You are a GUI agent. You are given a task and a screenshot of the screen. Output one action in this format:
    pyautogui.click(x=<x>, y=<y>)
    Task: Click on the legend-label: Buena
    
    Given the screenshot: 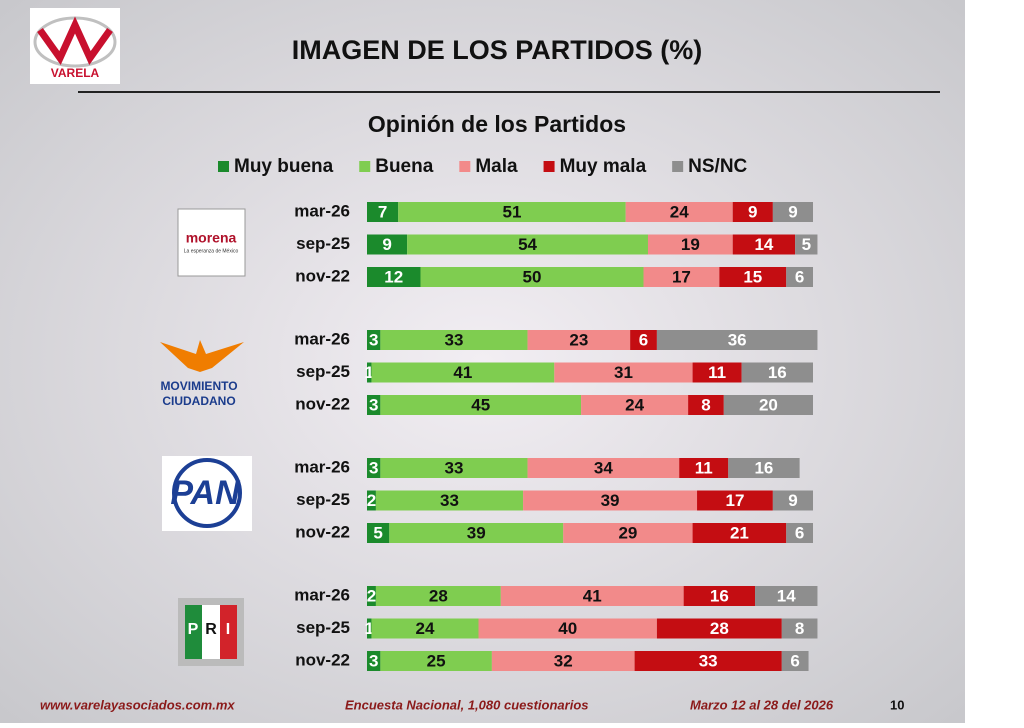 What is the action you would take?
    pyautogui.click(x=404, y=166)
    